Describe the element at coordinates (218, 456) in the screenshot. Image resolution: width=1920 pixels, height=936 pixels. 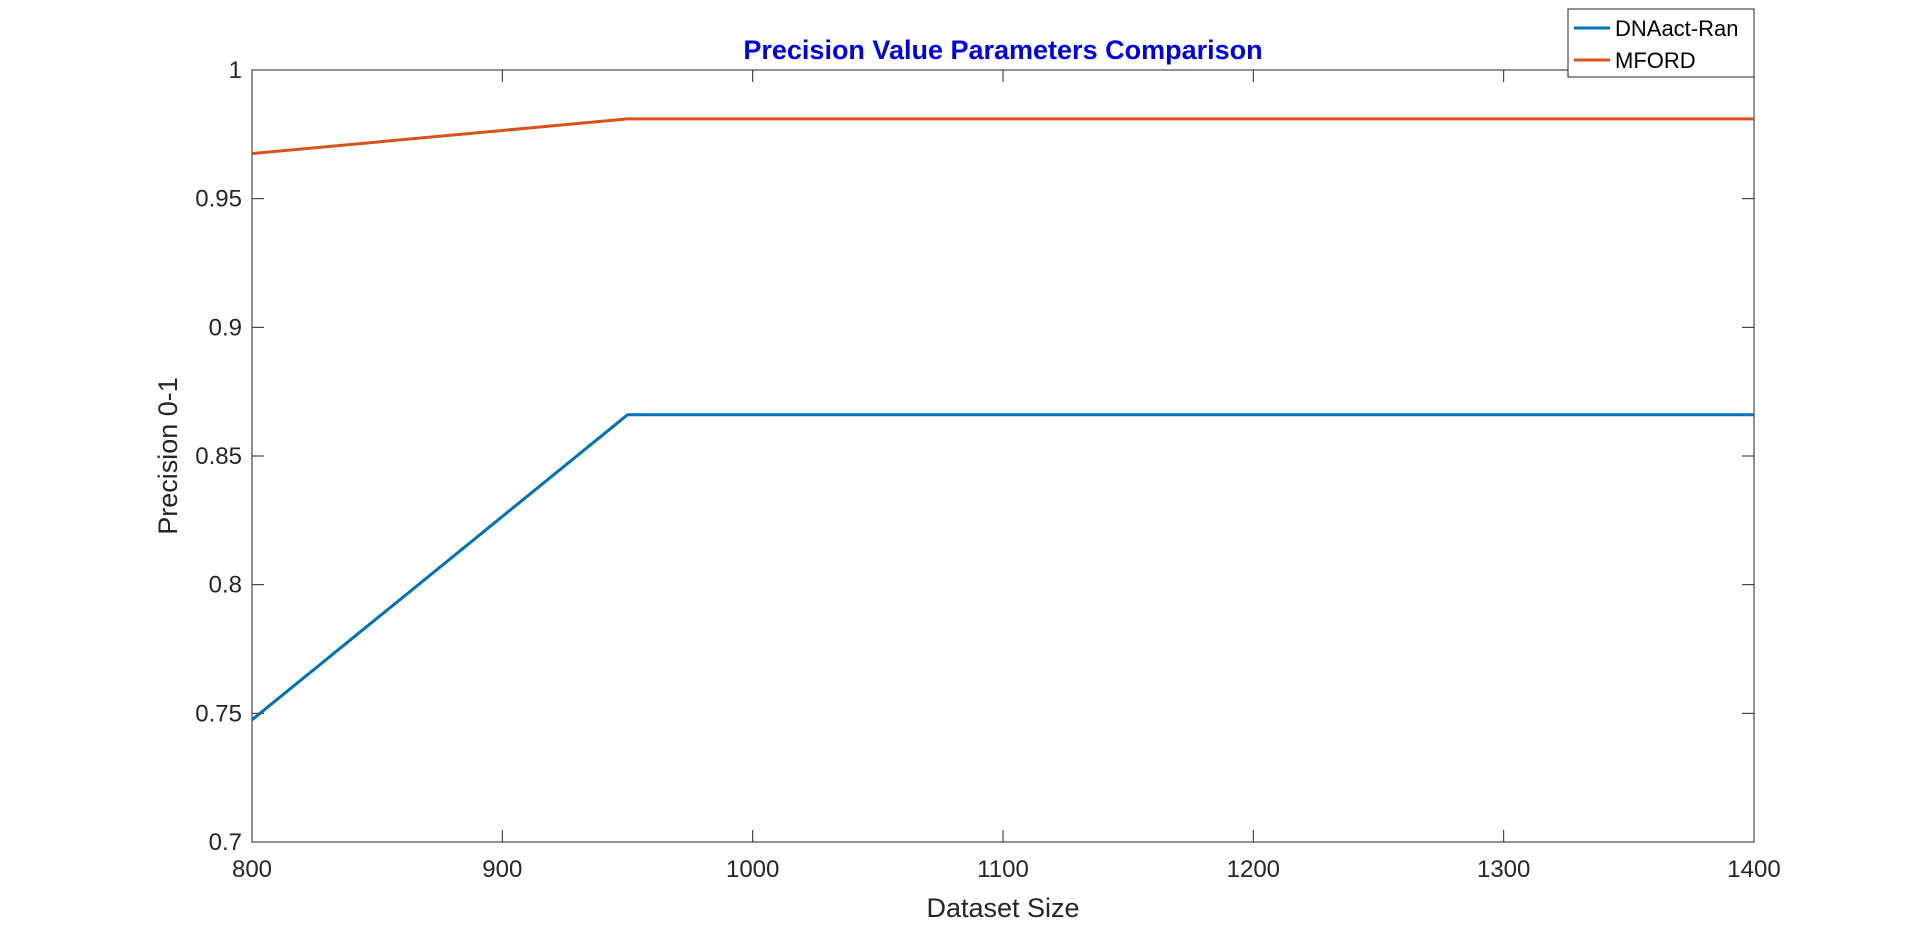
I see `y-tick-label: 0.85` at that location.